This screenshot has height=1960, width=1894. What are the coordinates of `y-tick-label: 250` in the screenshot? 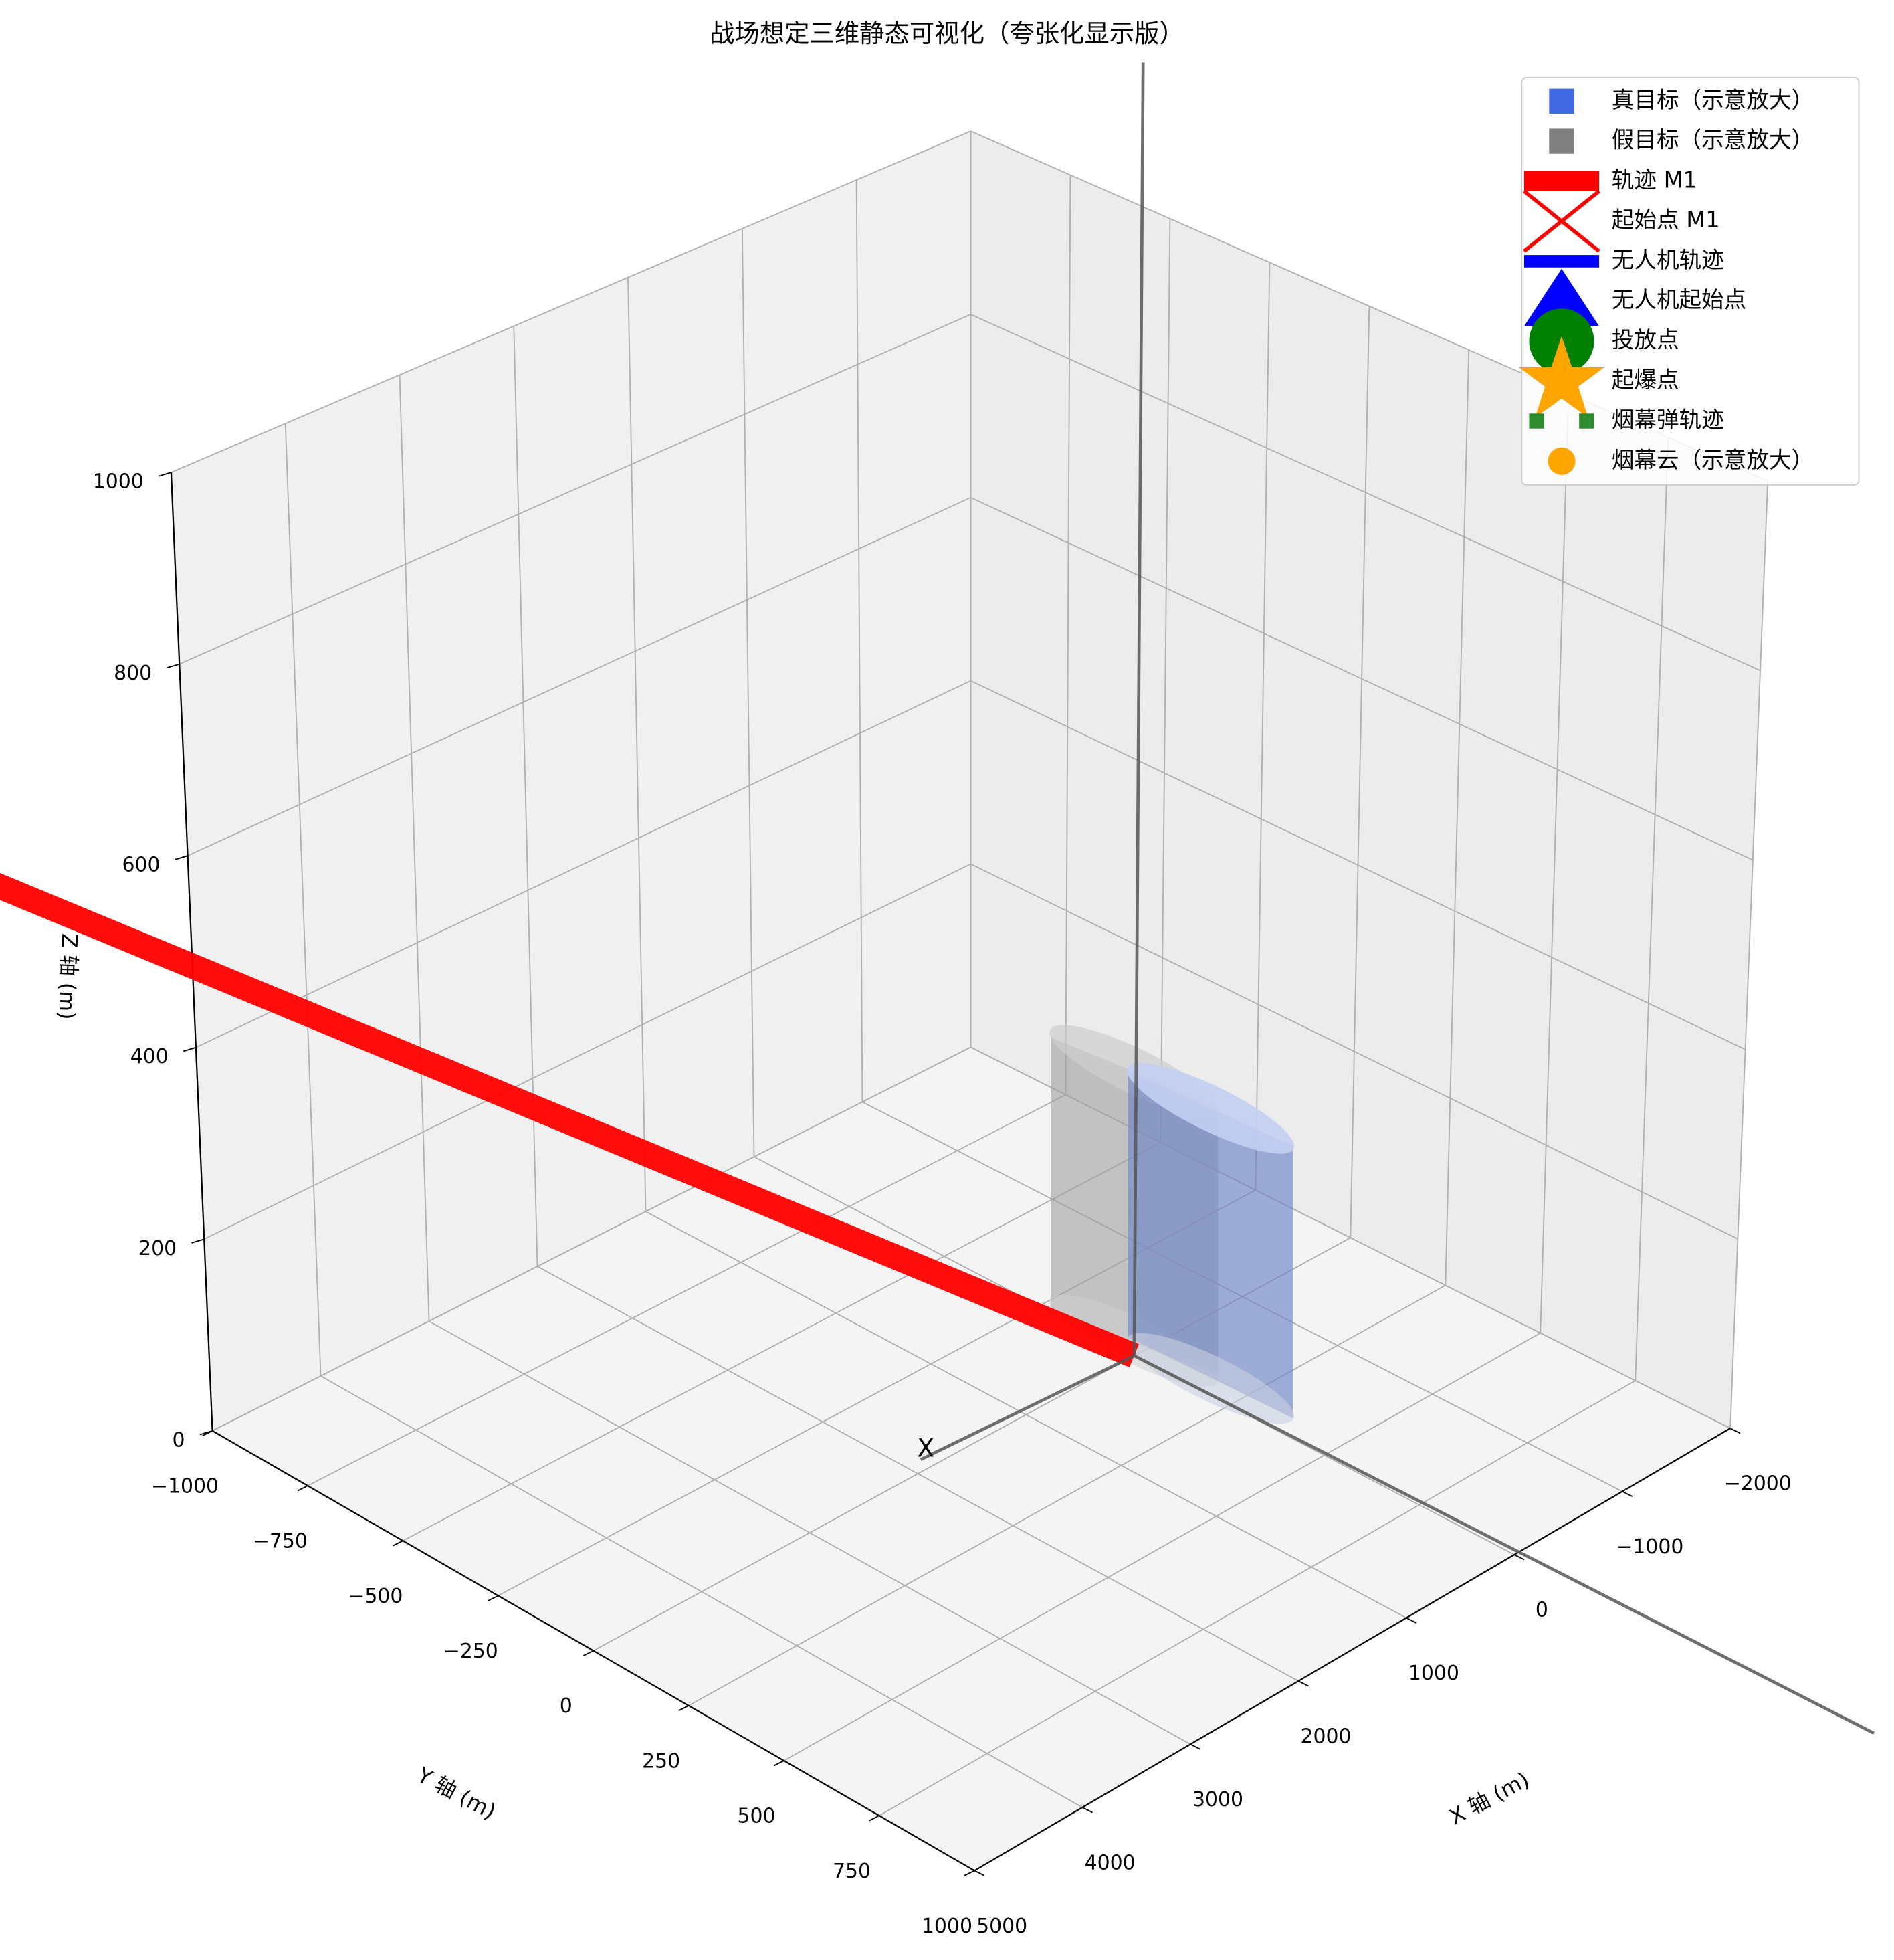 It's located at (661, 1761).